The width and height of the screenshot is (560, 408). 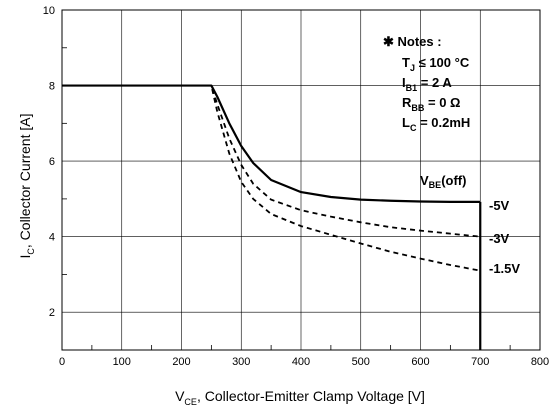 I want to click on y-tick-label: 8, so click(x=52, y=87).